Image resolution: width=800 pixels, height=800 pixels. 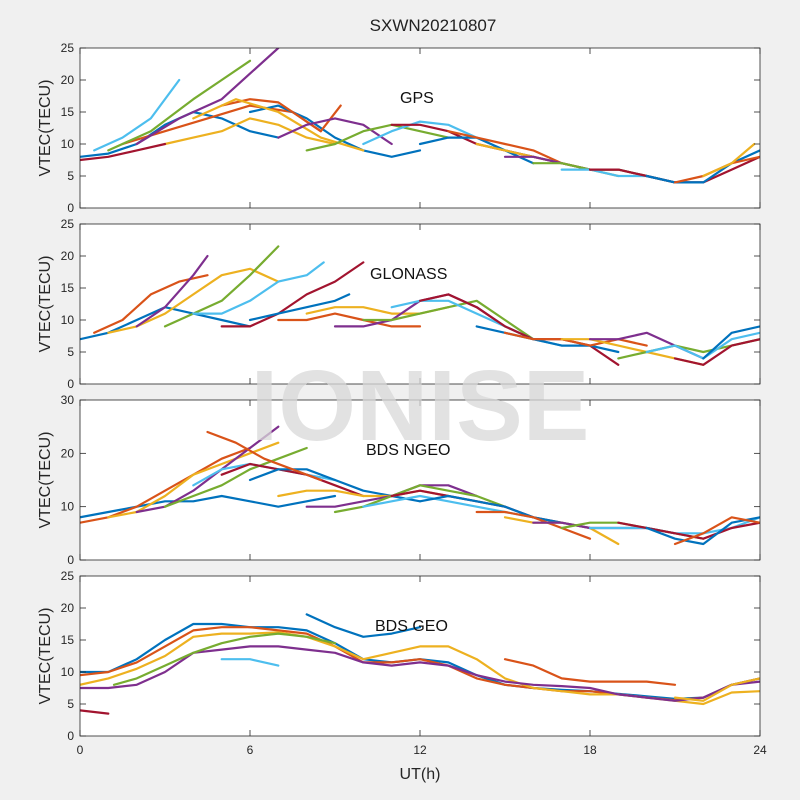 I want to click on x-tick-label: 0, so click(x=80, y=750).